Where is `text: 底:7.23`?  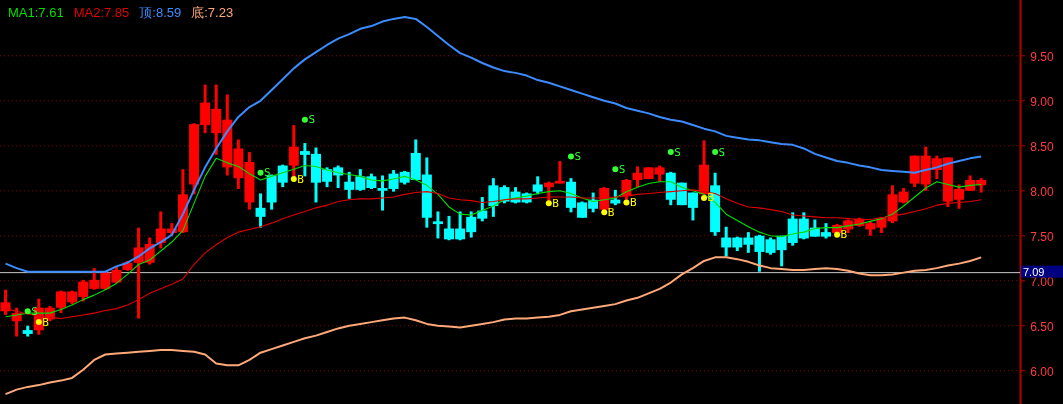 text: 底:7.23 is located at coordinates (212, 12).